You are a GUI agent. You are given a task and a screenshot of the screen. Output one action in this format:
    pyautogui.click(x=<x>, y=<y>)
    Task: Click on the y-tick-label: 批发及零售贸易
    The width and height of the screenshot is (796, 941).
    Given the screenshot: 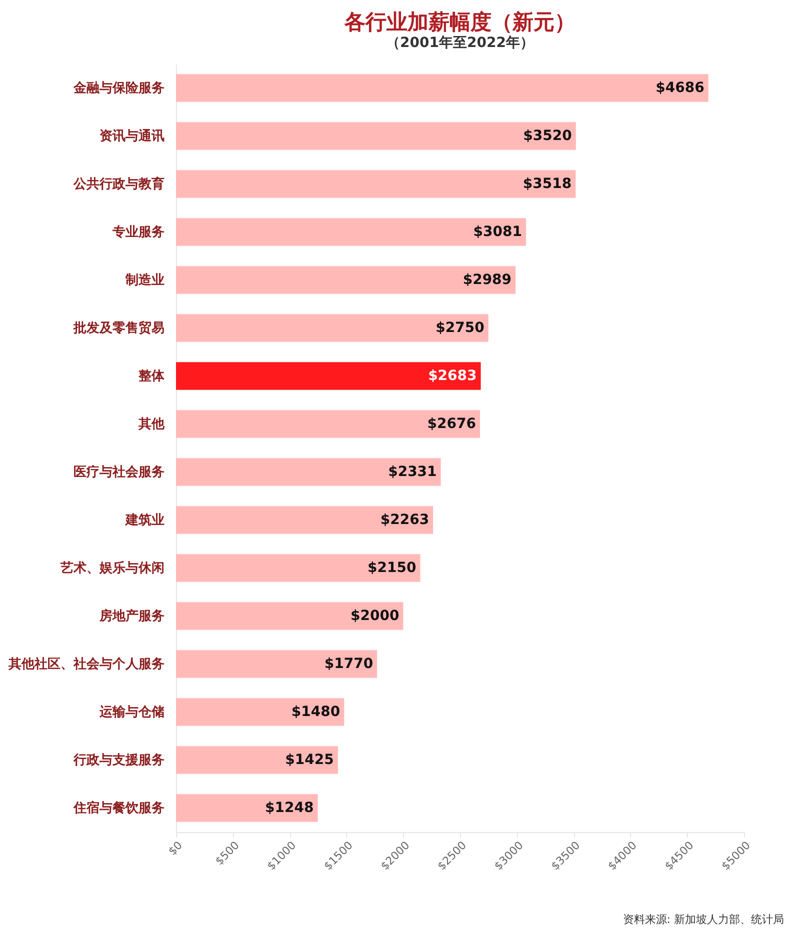 What is the action you would take?
    pyautogui.click(x=118, y=328)
    